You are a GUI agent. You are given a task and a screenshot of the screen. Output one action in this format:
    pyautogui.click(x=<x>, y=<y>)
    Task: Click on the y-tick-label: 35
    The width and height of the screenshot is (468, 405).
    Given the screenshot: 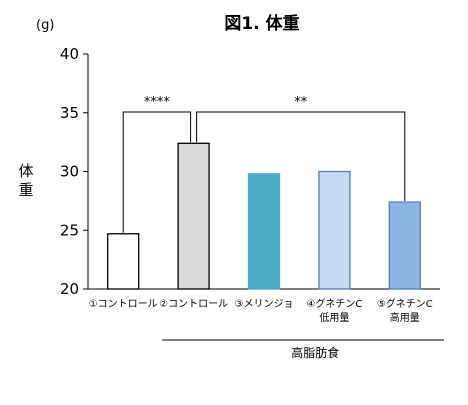 What is the action you would take?
    pyautogui.click(x=69, y=113)
    